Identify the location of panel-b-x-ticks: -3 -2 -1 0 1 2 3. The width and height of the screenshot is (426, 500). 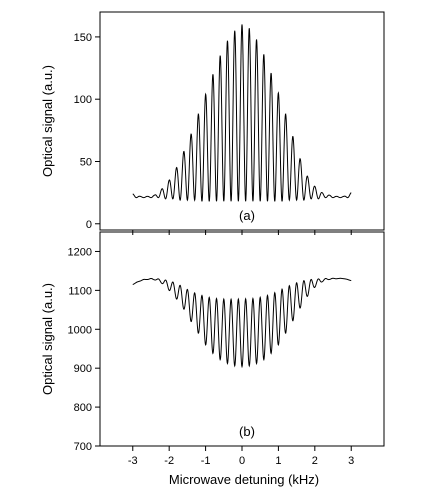
(241, 456).